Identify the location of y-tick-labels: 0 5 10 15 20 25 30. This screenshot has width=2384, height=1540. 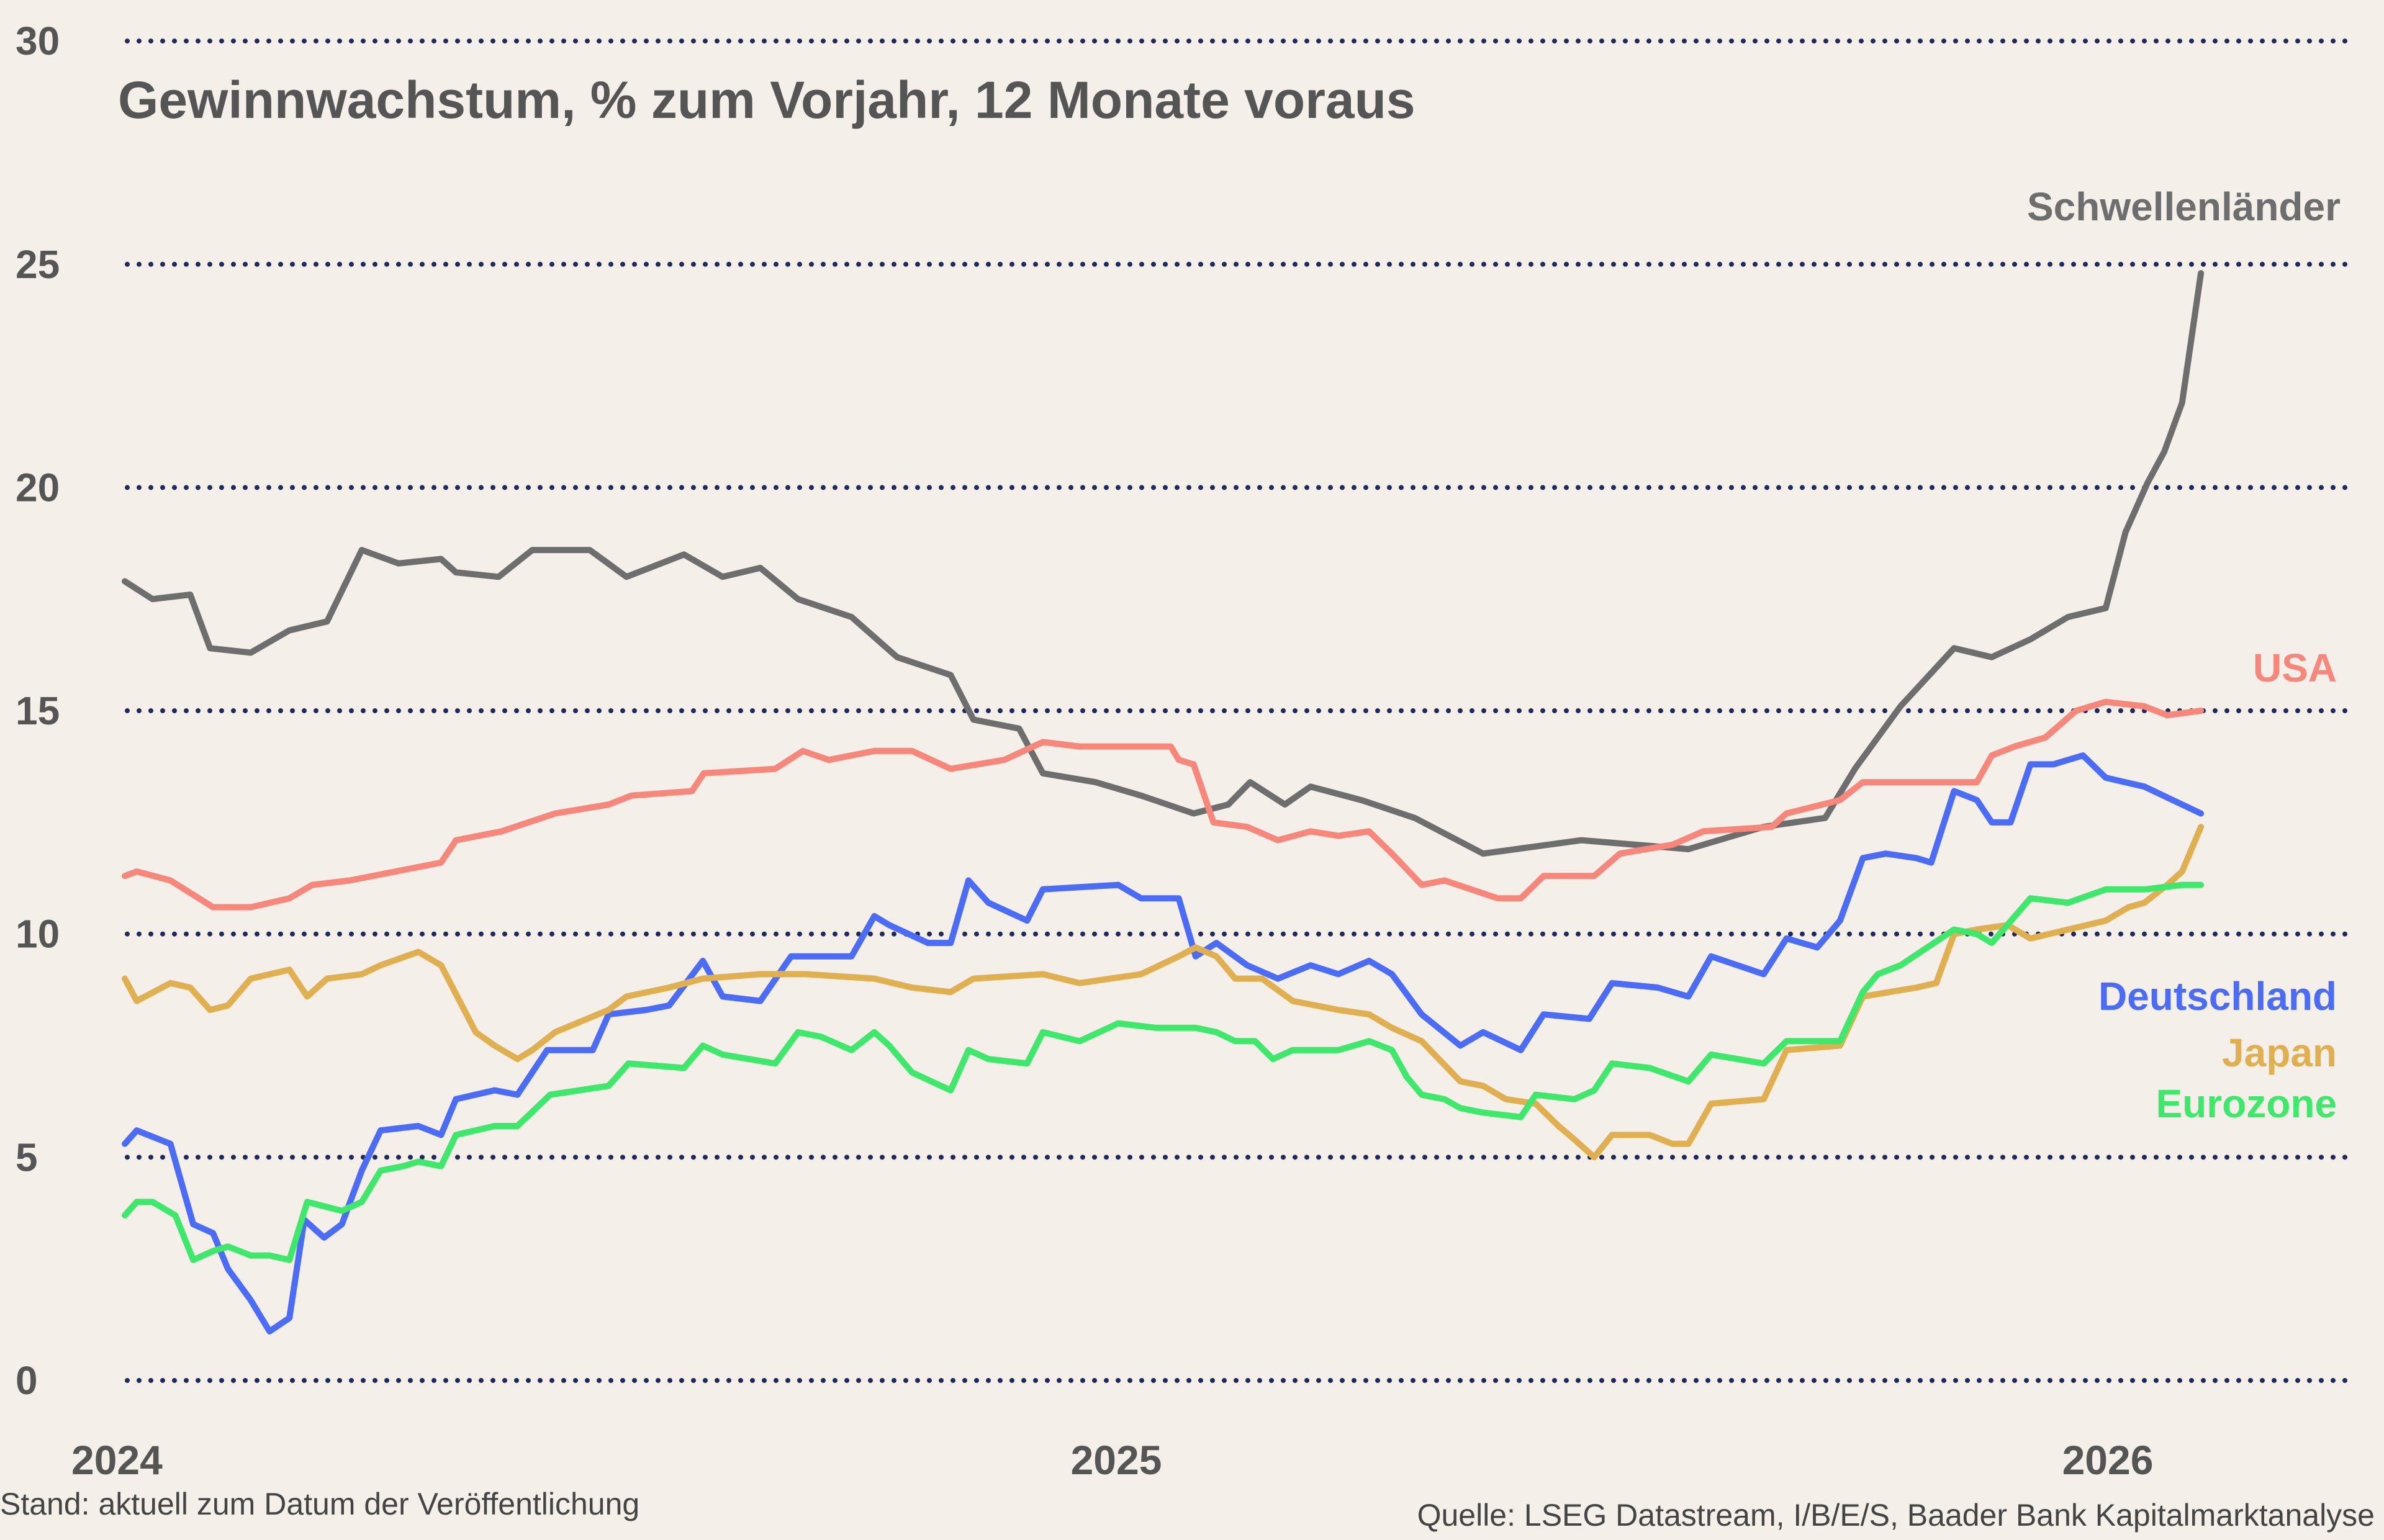
(38, 711).